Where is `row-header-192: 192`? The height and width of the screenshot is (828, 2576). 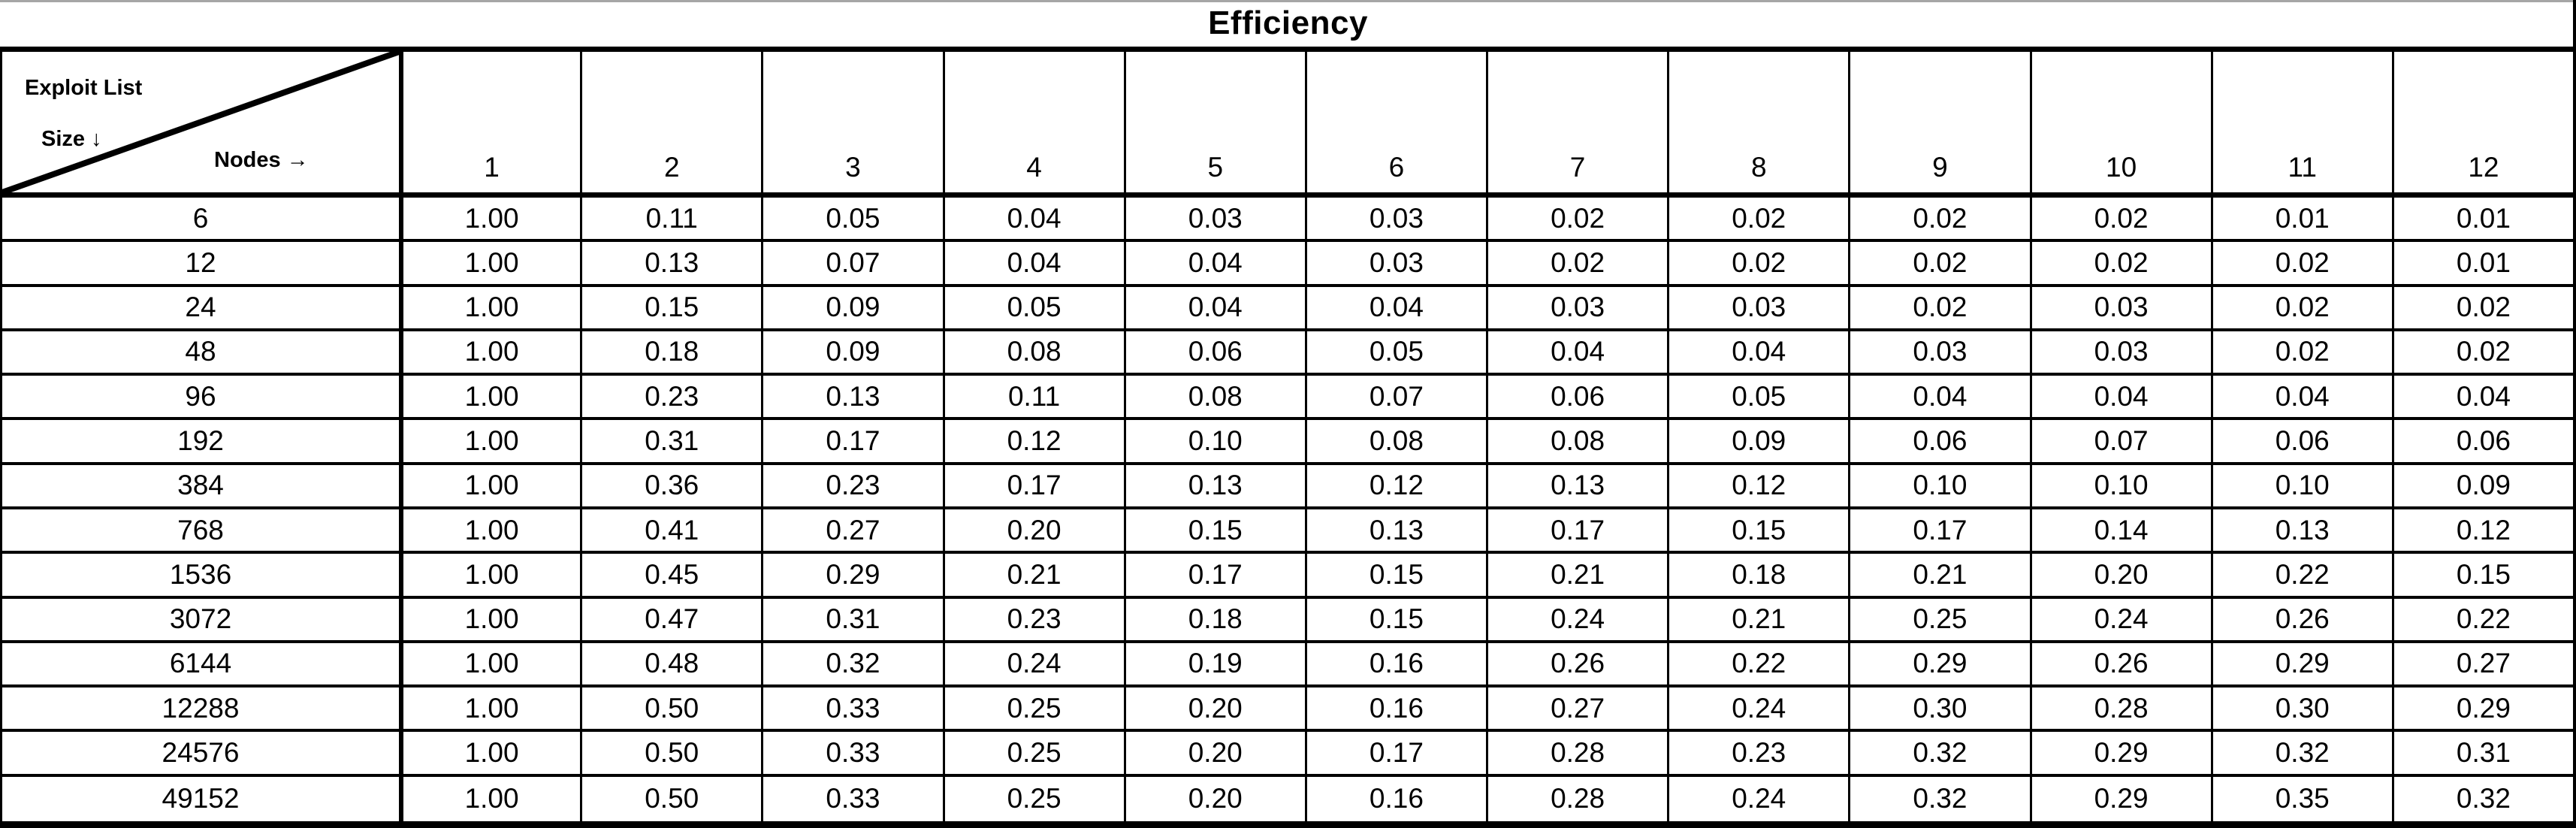
row-header-192: 192 is located at coordinates (200, 443).